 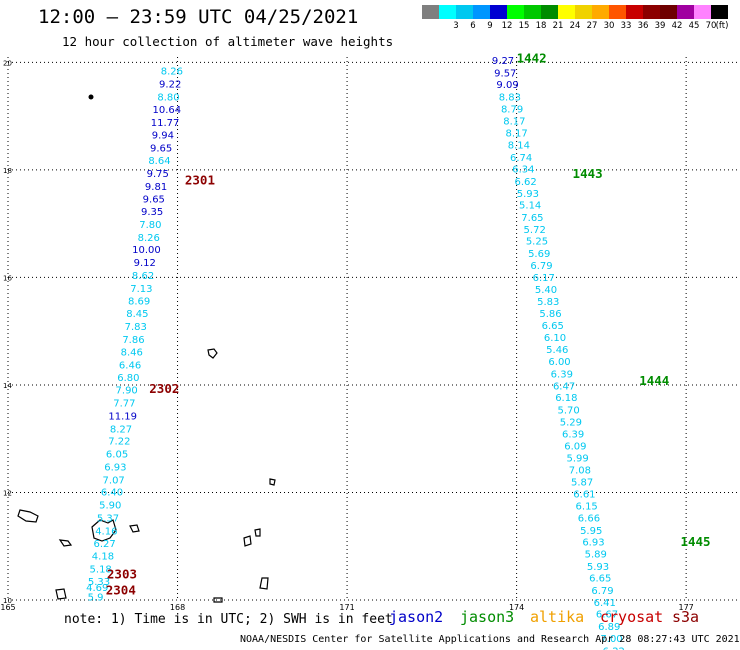 What do you see at coordinates (97, 588) in the screenshot?
I see `wave-height-label: 4.69` at bounding box center [97, 588].